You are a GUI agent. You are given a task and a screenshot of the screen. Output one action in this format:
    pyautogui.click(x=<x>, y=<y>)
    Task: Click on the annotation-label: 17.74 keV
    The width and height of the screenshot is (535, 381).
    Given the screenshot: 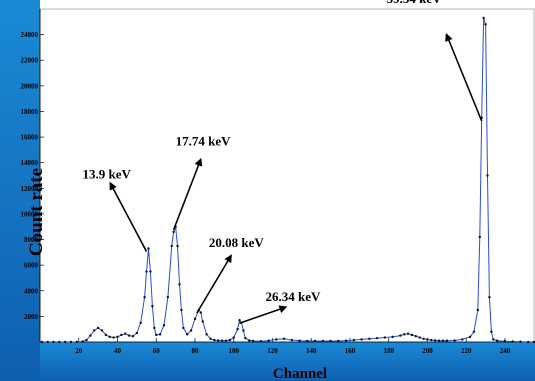 What is the action you would take?
    pyautogui.click(x=204, y=141)
    